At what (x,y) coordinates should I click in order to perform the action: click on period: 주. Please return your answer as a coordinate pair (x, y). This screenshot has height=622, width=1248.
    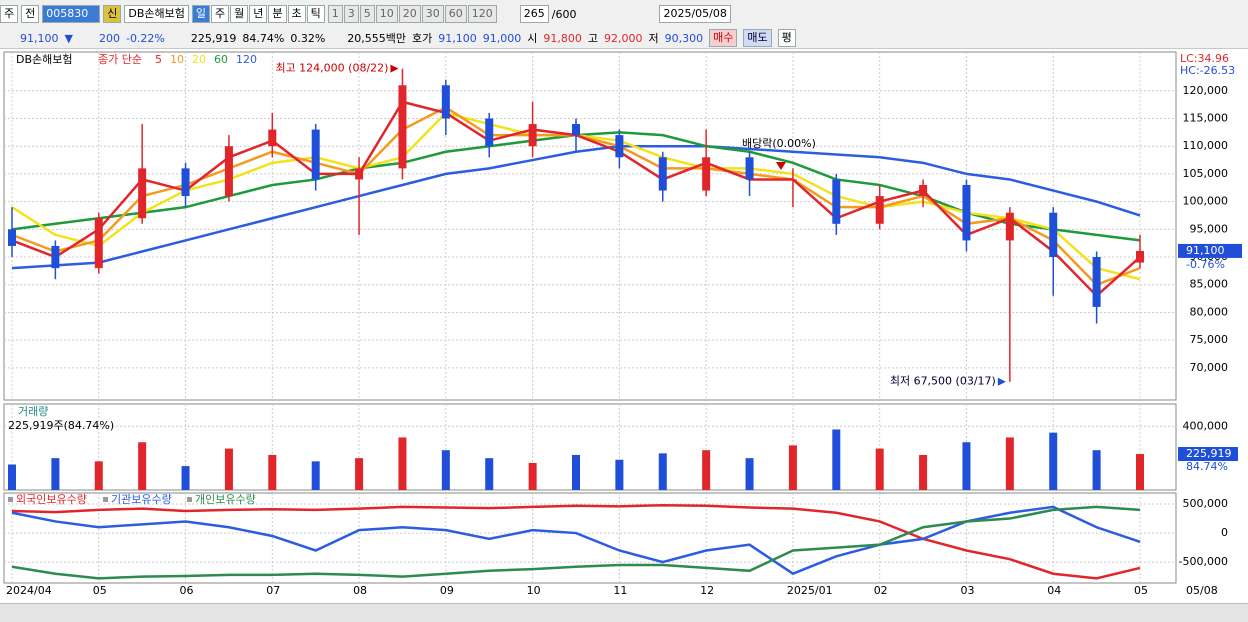
    Looking at the image, I should click on (220, 14).